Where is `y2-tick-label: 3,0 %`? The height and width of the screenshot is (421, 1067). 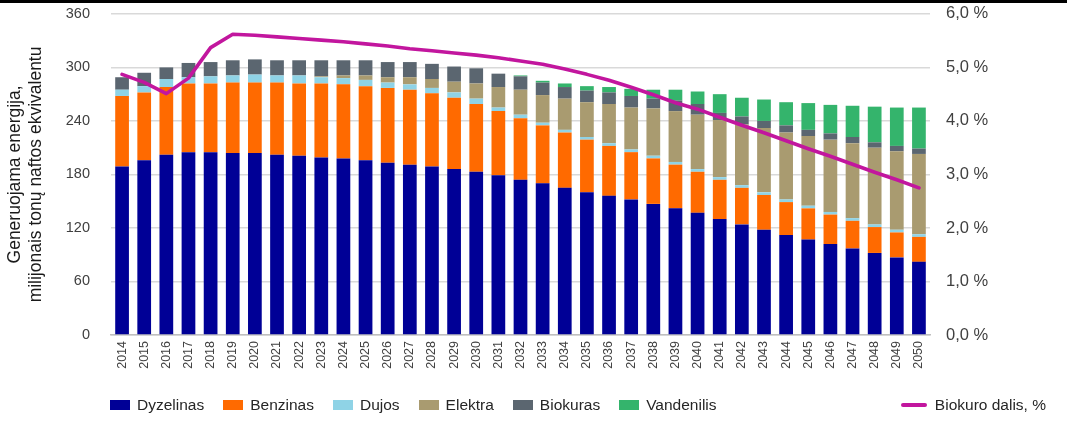
y2-tick-label: 3,0 % is located at coordinates (967, 173).